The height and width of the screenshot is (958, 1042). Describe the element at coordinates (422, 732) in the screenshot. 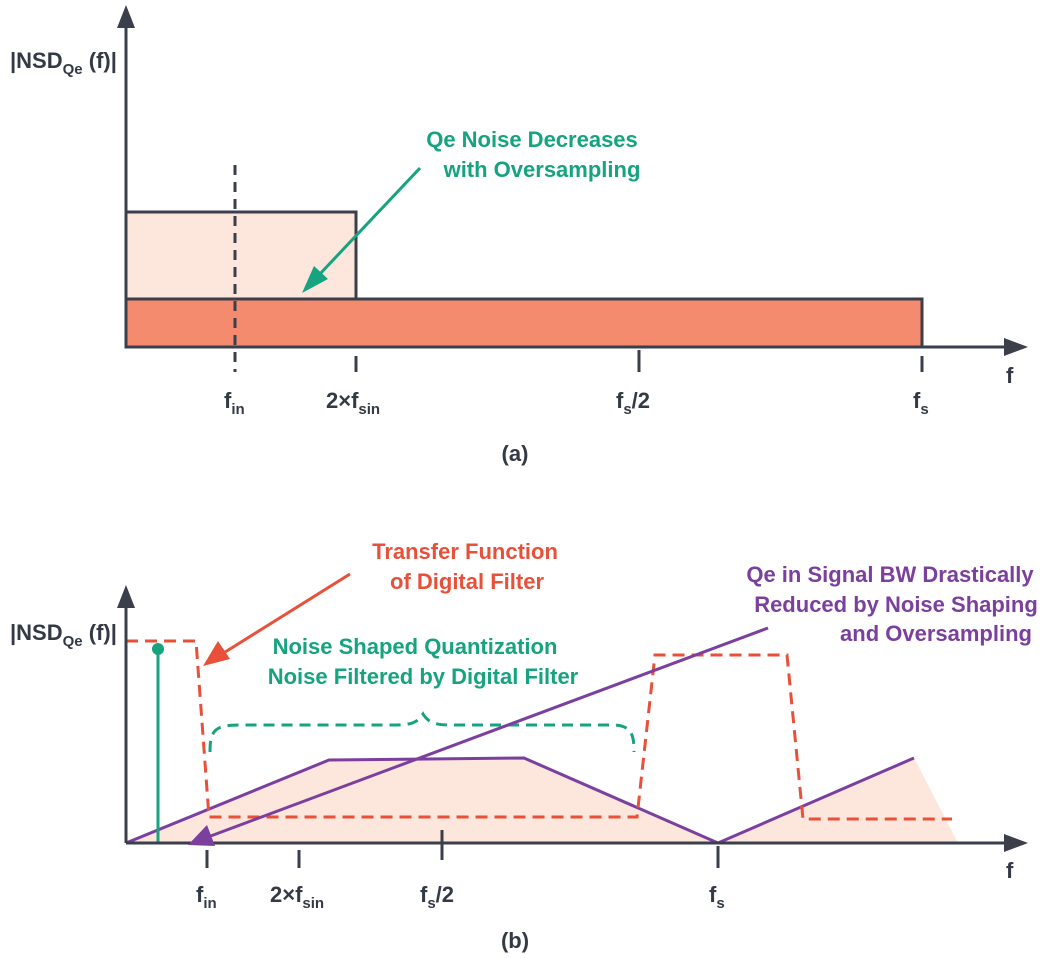

I see `filtered-noise-brace` at that location.